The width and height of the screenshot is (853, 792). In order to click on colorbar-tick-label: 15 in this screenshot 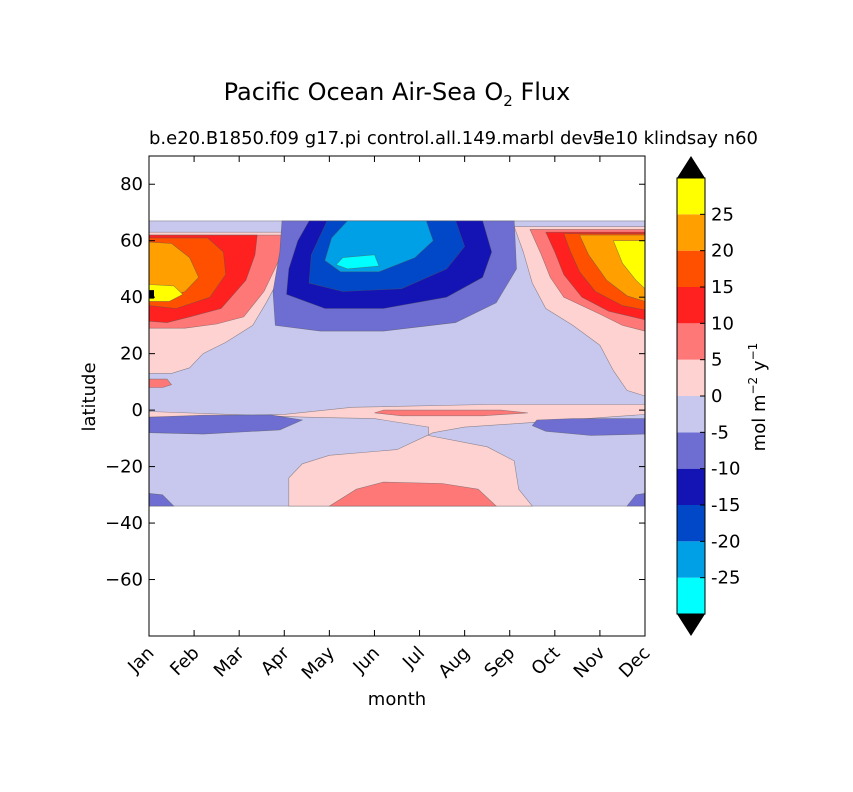, I will do `click(722, 287)`.